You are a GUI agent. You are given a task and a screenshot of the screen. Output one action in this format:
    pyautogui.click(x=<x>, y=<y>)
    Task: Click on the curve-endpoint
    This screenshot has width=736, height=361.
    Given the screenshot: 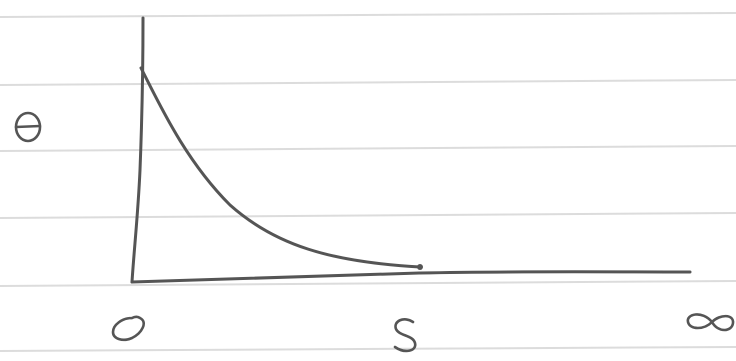 What is the action you would take?
    pyautogui.click(x=420, y=267)
    